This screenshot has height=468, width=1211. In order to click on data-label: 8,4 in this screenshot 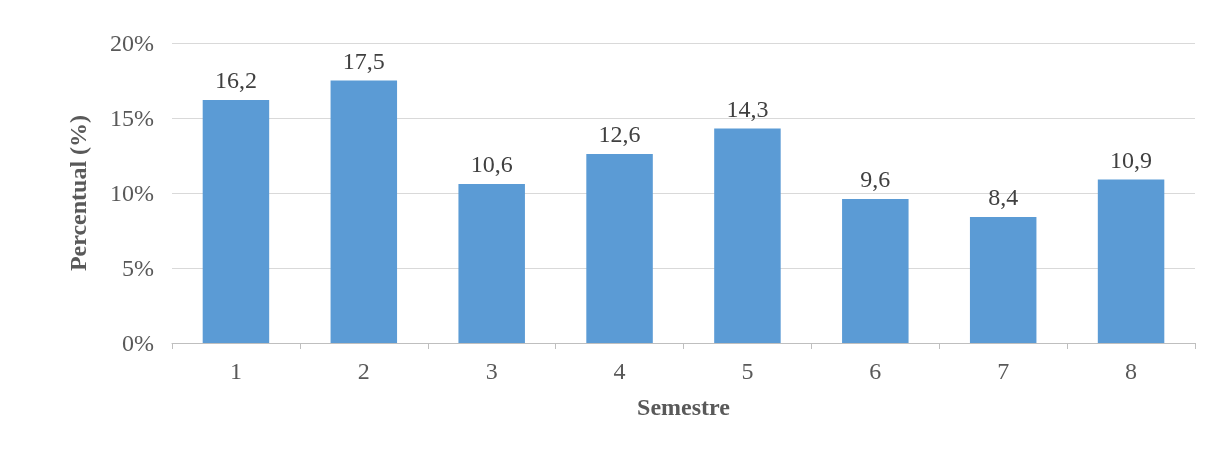, I will do `click(1003, 197)`.